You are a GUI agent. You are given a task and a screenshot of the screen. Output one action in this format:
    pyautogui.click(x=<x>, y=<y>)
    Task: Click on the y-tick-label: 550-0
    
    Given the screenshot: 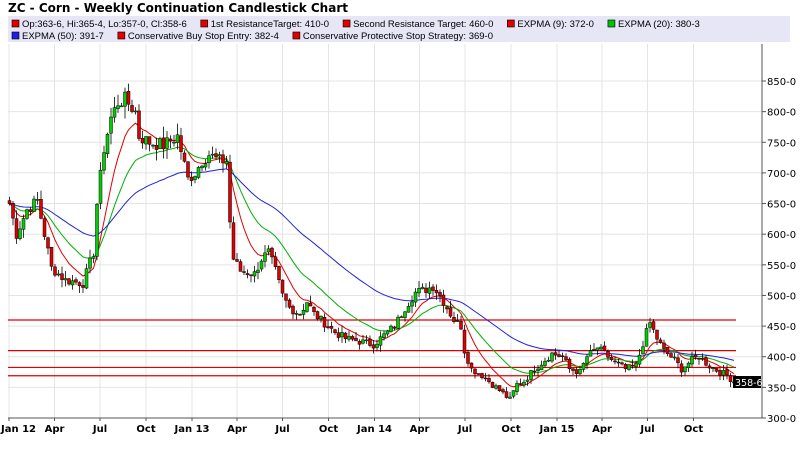 What is the action you would take?
    pyautogui.click(x=781, y=266)
    